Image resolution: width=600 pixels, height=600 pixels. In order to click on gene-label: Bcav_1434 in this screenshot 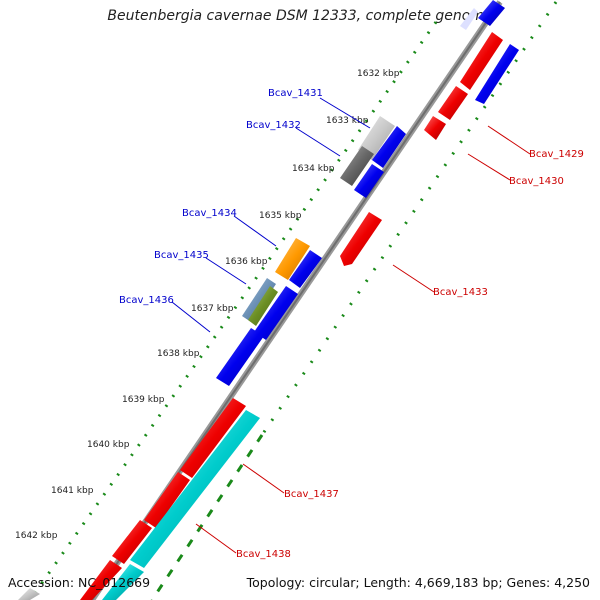, I will do `click(209, 213)`.